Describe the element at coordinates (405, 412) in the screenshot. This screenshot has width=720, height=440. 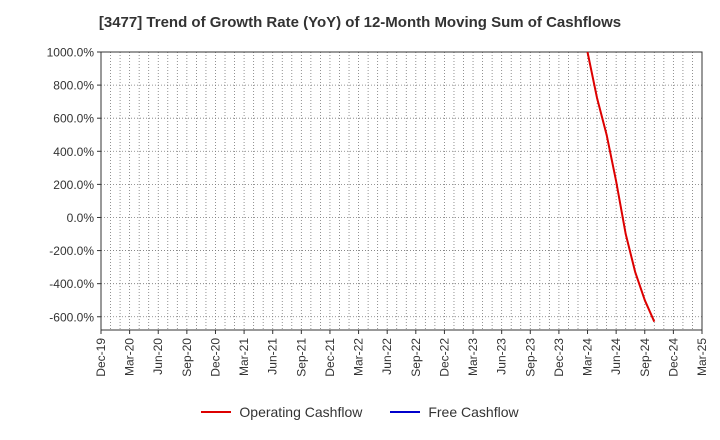
I see `legend-swatch-free` at that location.